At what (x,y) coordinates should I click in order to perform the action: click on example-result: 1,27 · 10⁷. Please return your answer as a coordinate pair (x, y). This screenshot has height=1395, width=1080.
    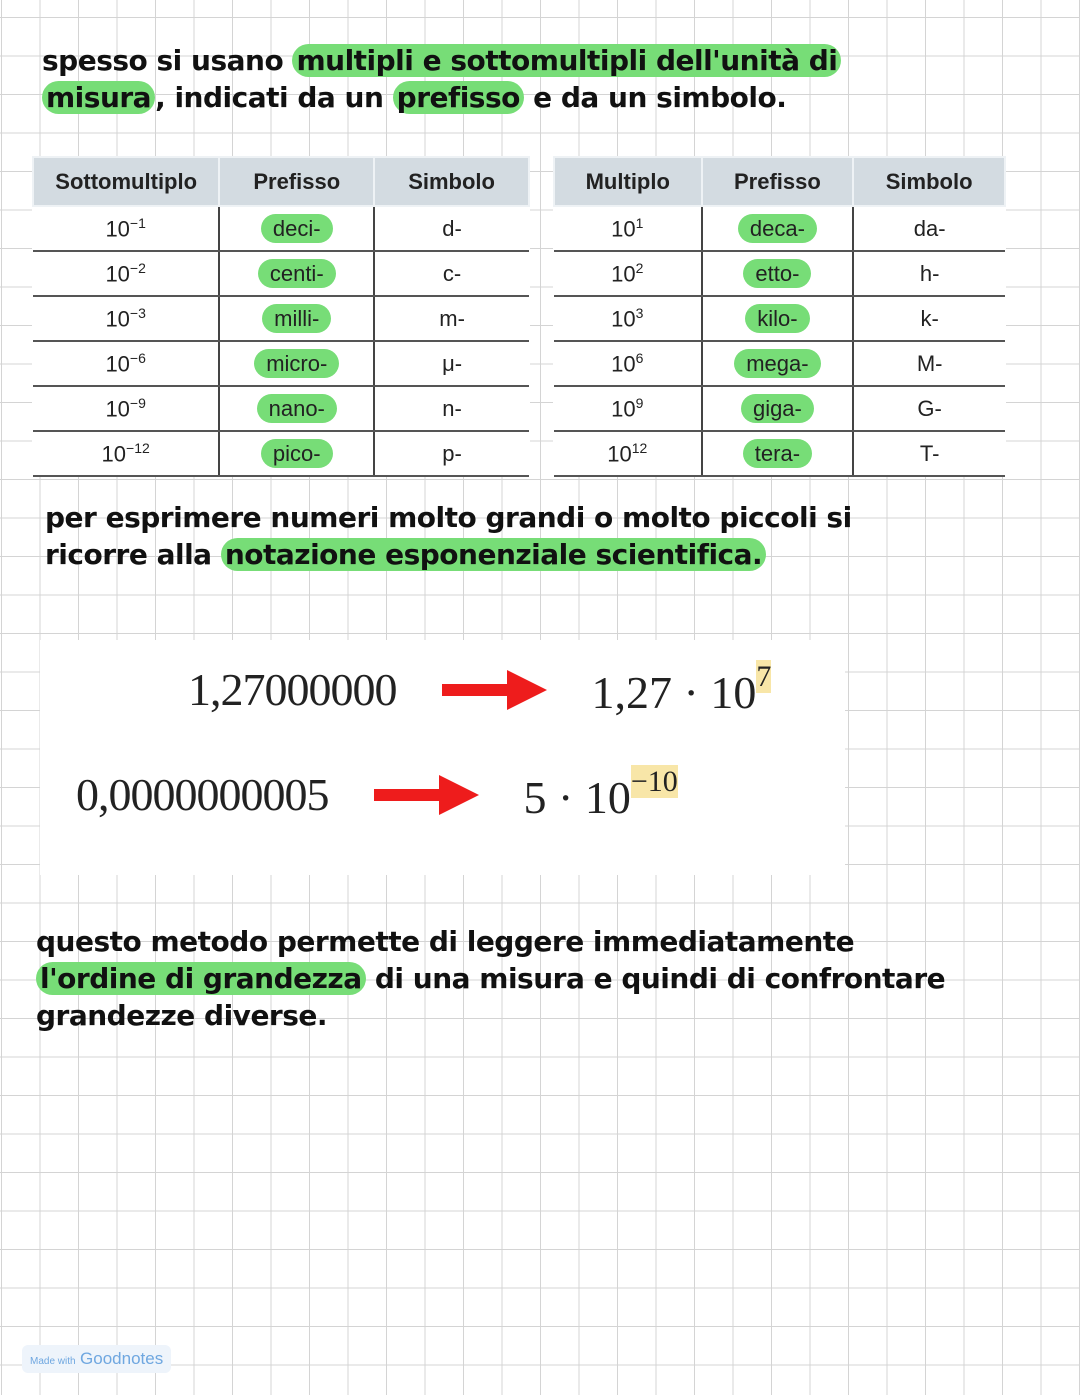
    Looking at the image, I should click on (682, 689).